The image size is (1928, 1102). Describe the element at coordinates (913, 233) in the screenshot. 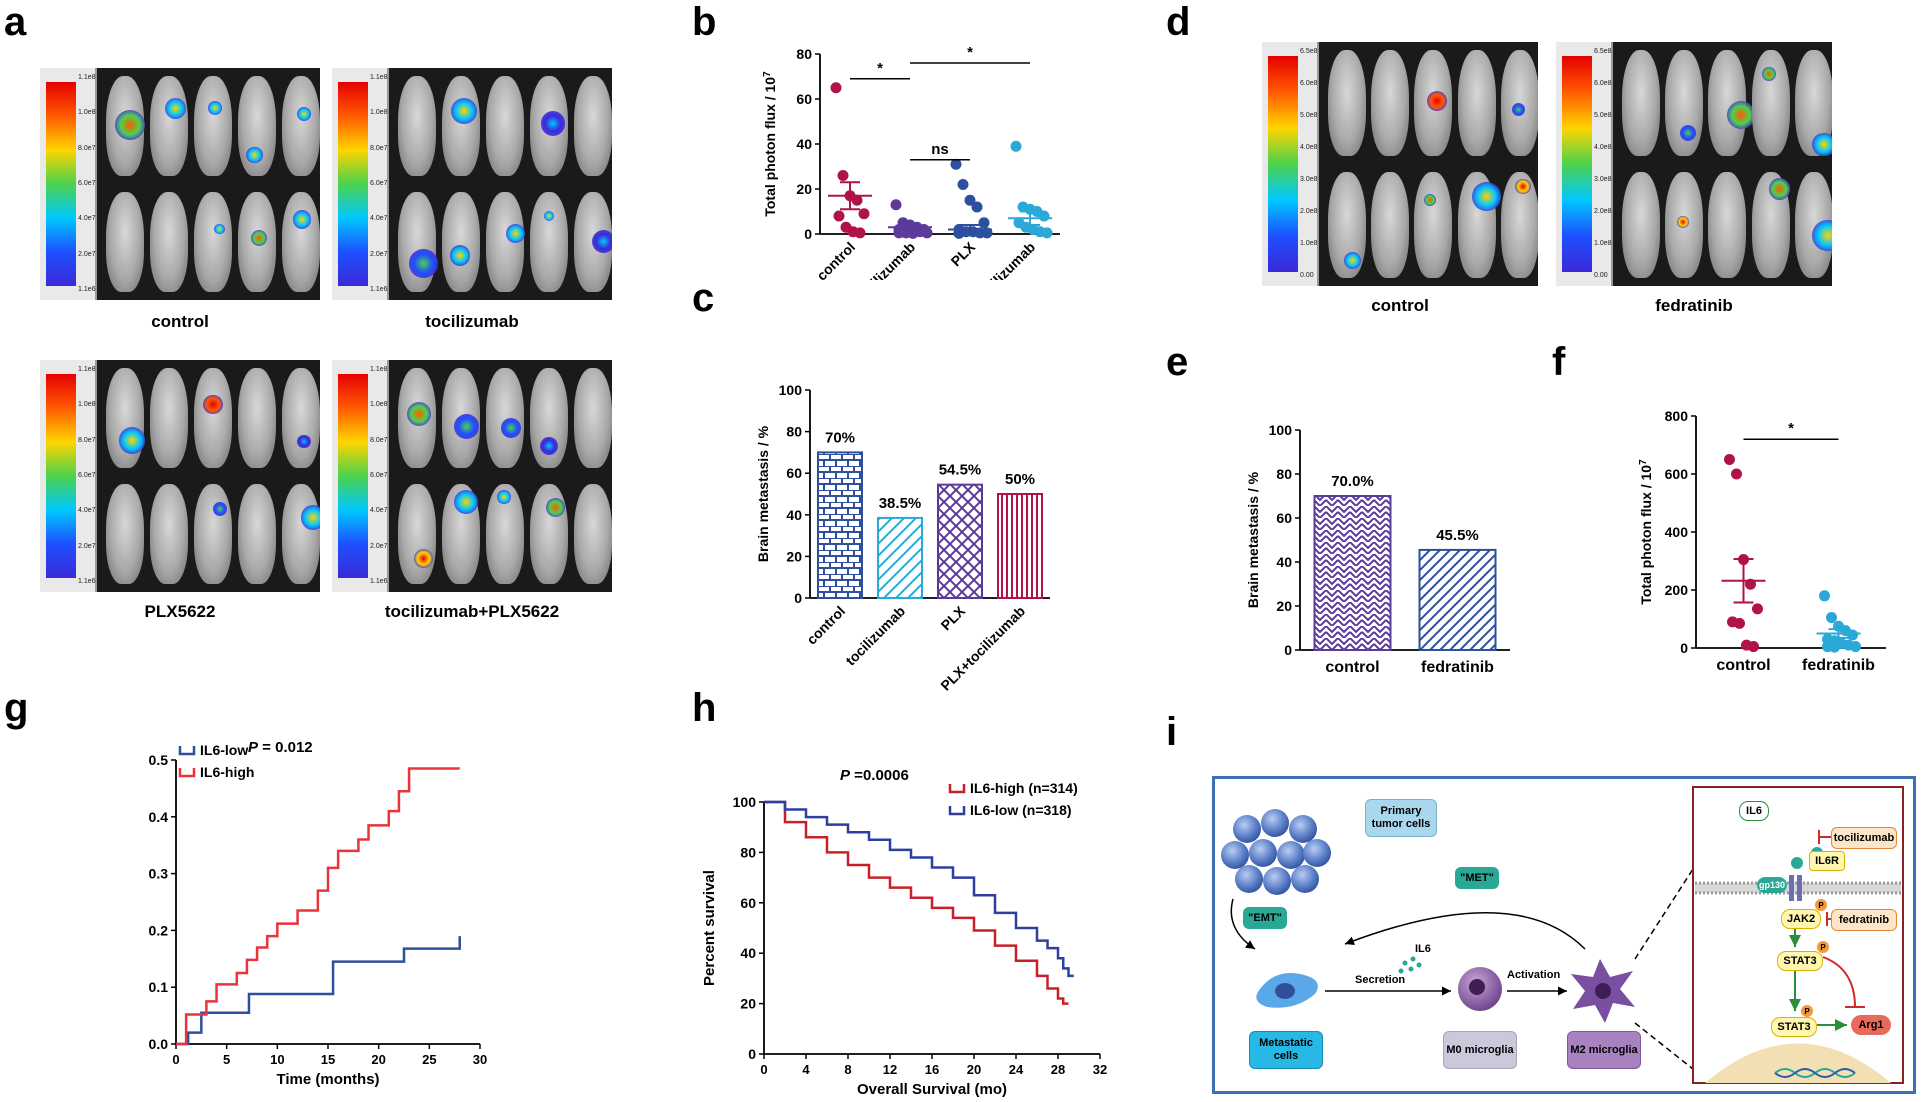

I see `data-point-tocilizumab` at that location.